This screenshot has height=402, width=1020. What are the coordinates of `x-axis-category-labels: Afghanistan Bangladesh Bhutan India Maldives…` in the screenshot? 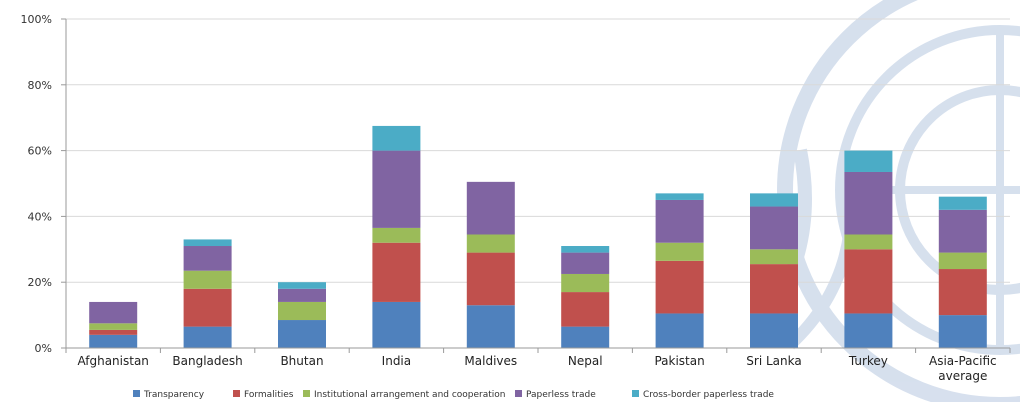 It's located at (536, 368).